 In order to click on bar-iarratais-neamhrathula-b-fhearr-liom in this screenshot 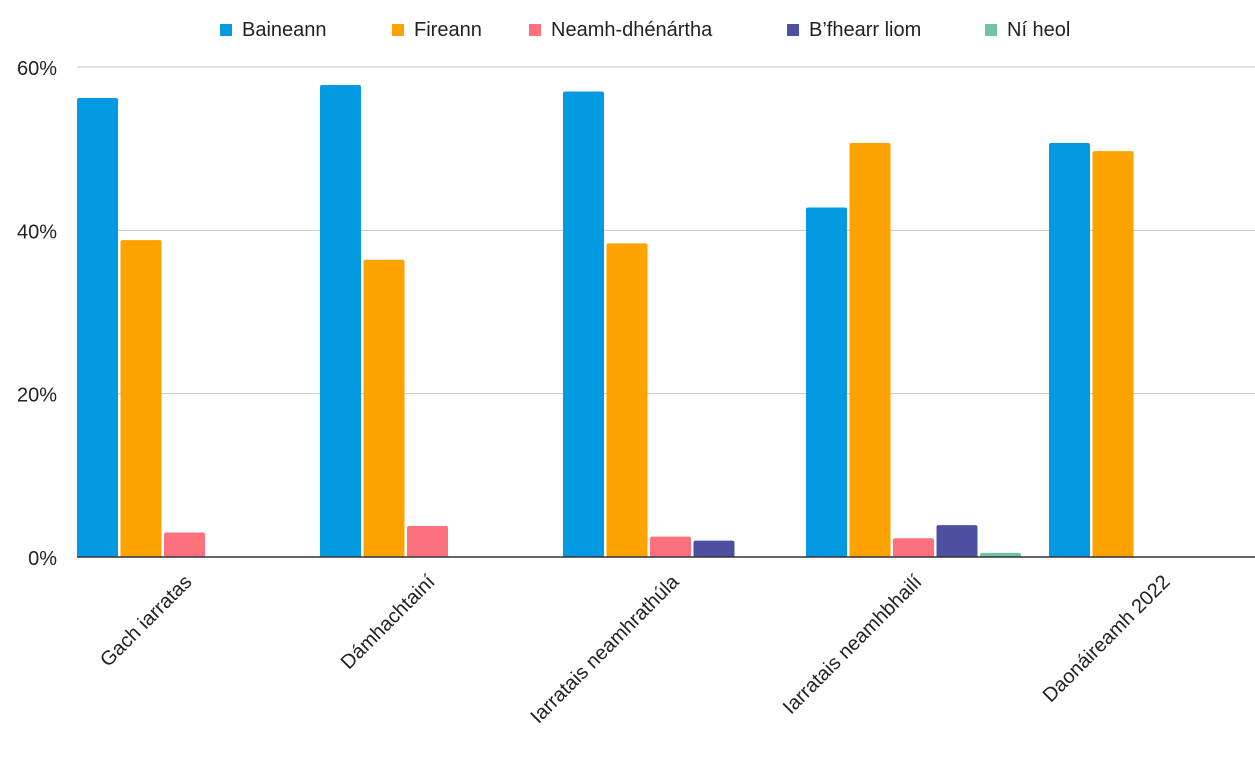, I will do `click(714, 548)`.